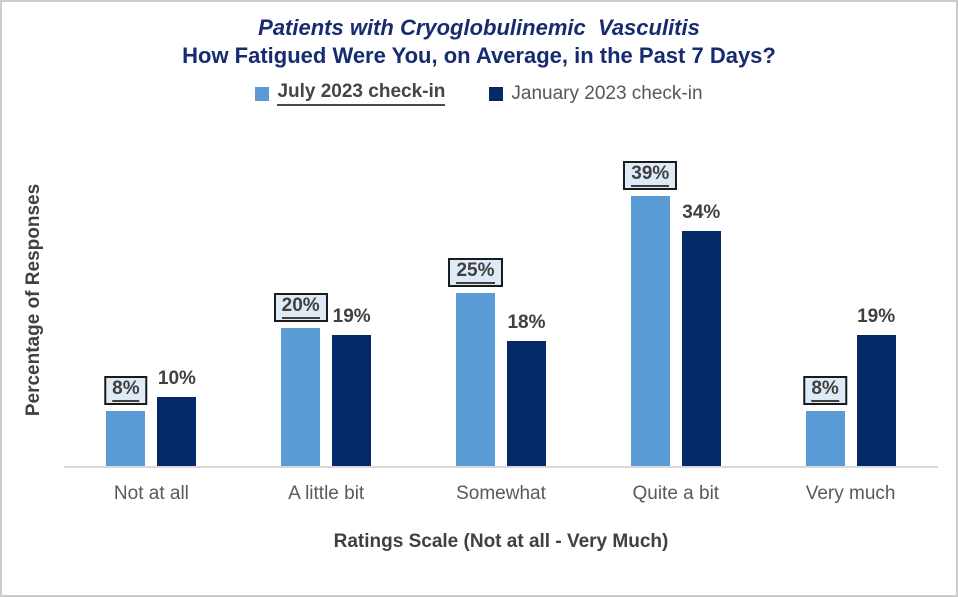 This screenshot has width=958, height=597. Describe the element at coordinates (526, 322) in the screenshot. I see `bar-value-label-january-2023: 18%` at that location.